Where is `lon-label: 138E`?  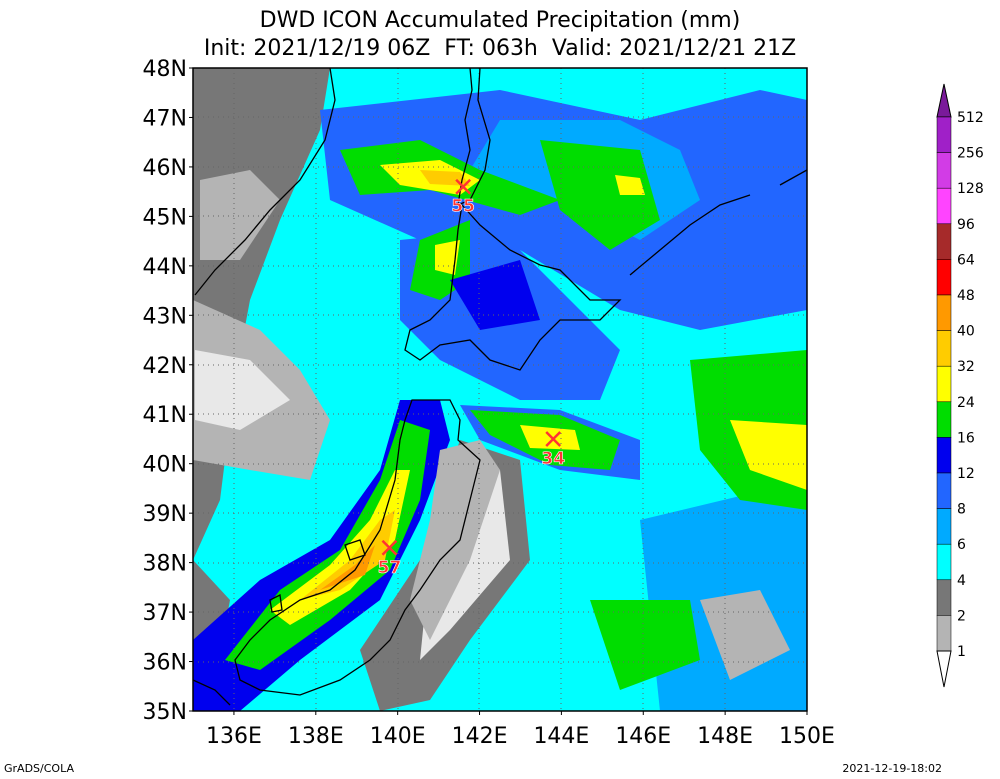 lon-label: 138E is located at coordinates (316, 736).